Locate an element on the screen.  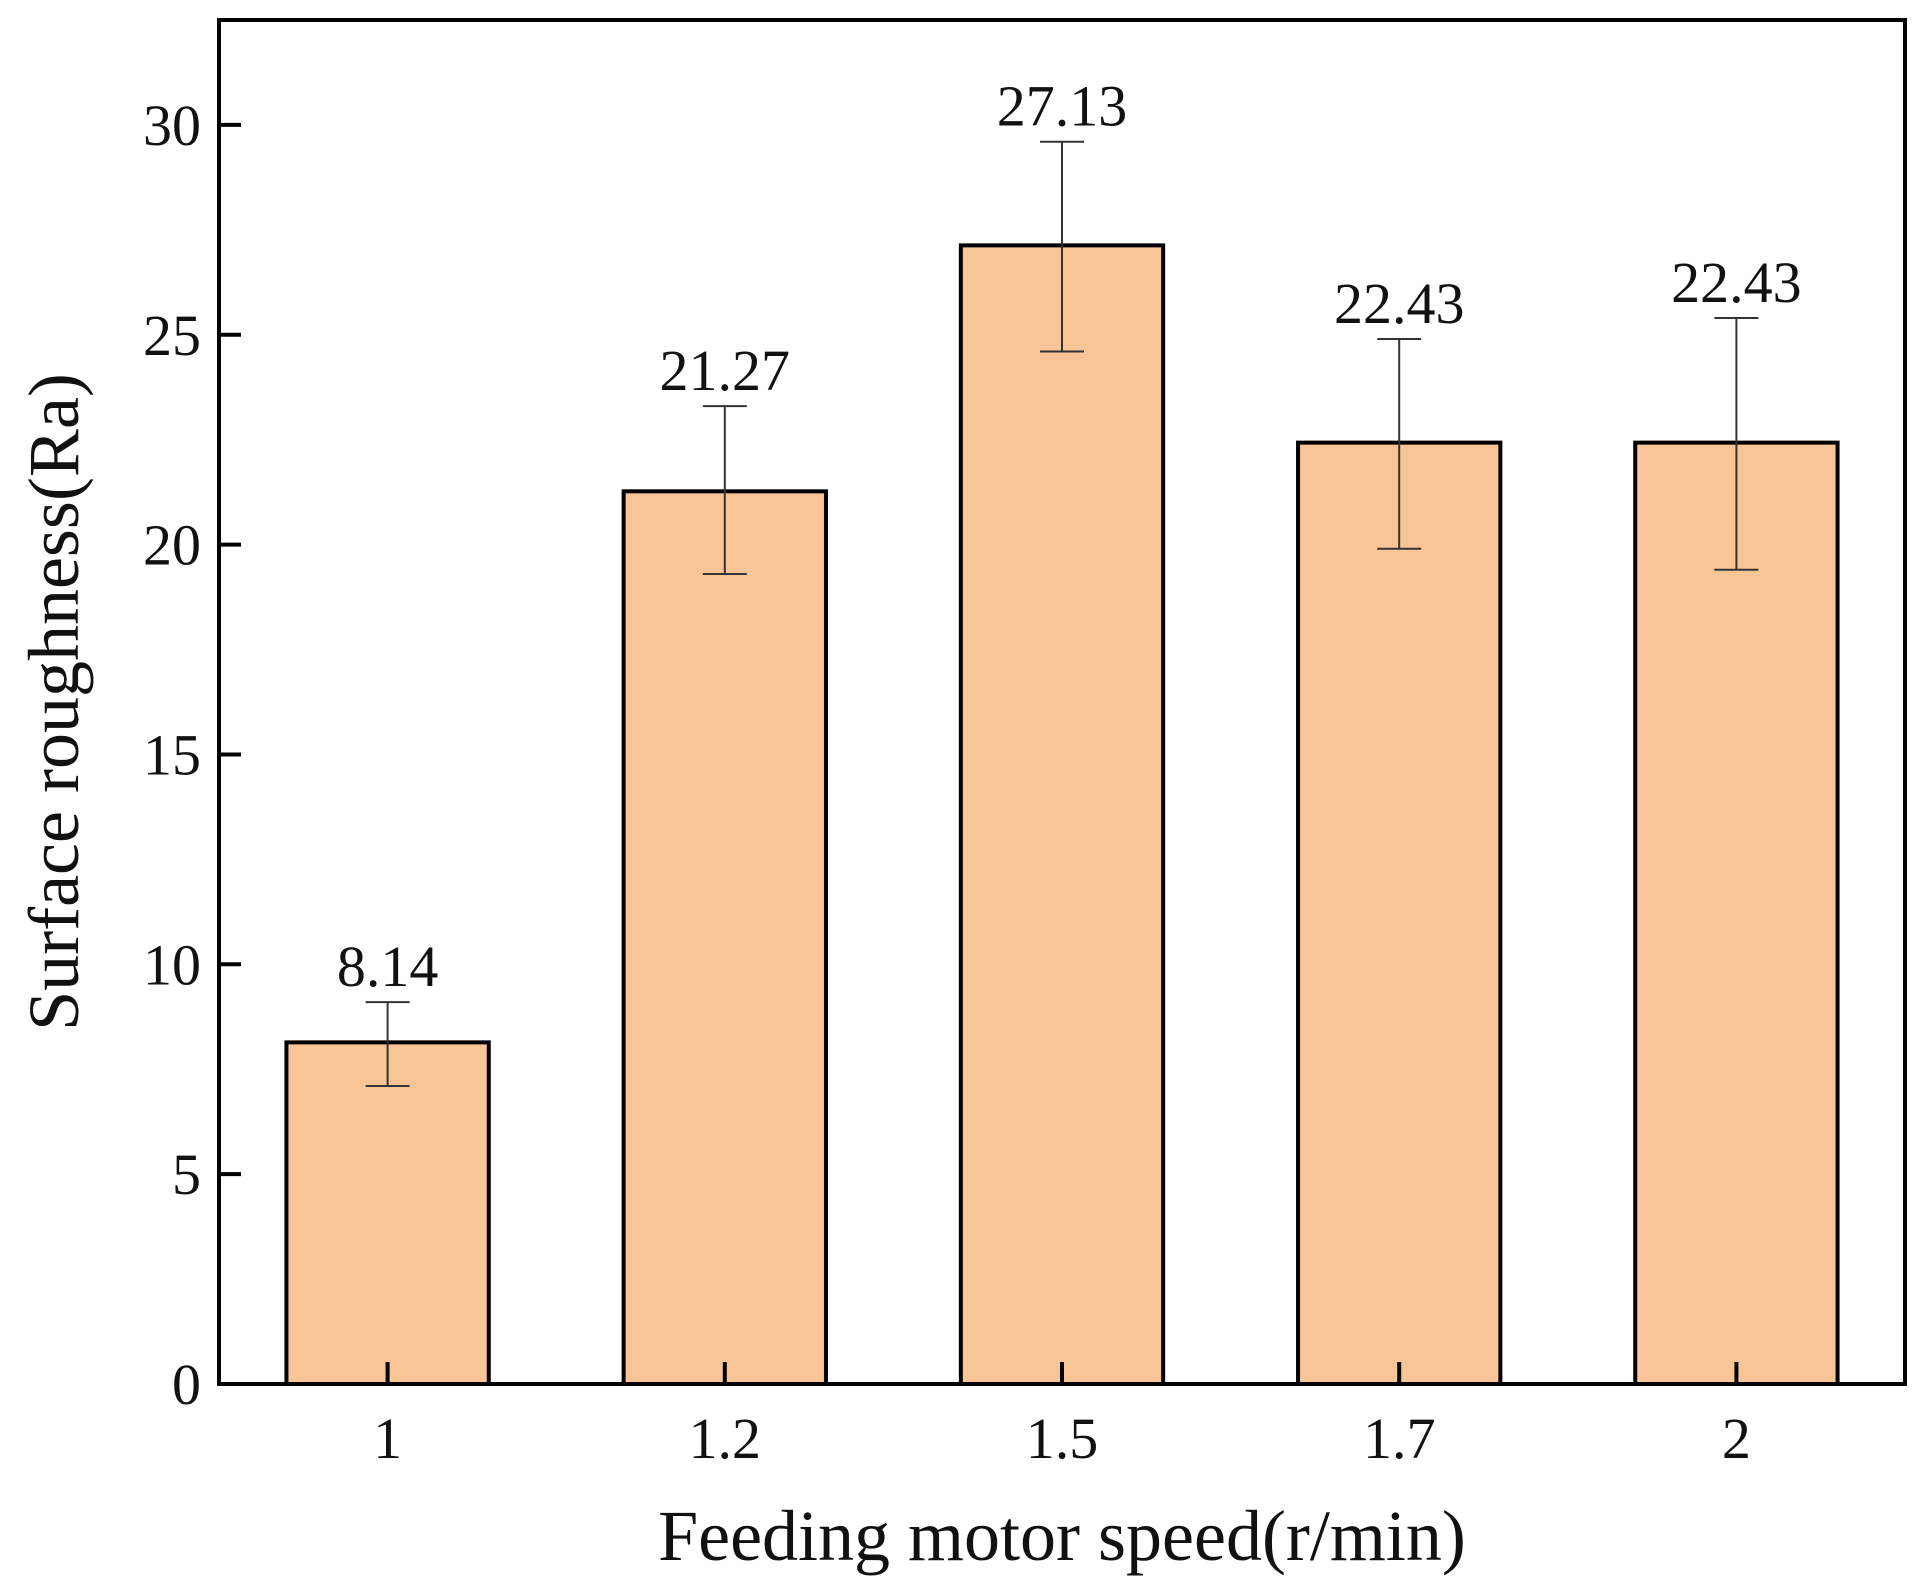
data-label: 8.14 is located at coordinates (388, 966).